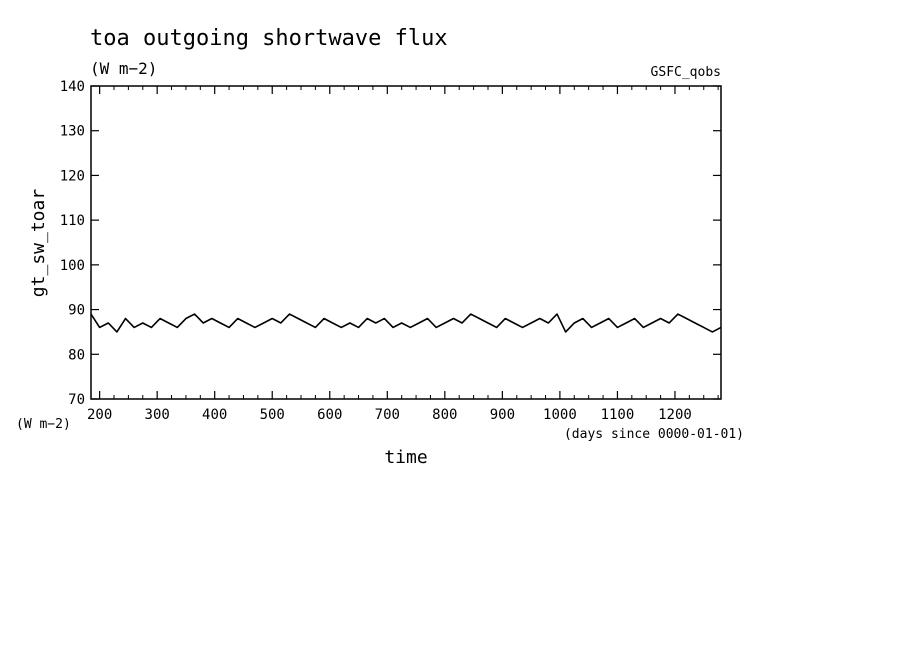 The image size is (904, 659). Describe the element at coordinates (72, 266) in the screenshot. I see `y-tick-label: 100` at that location.